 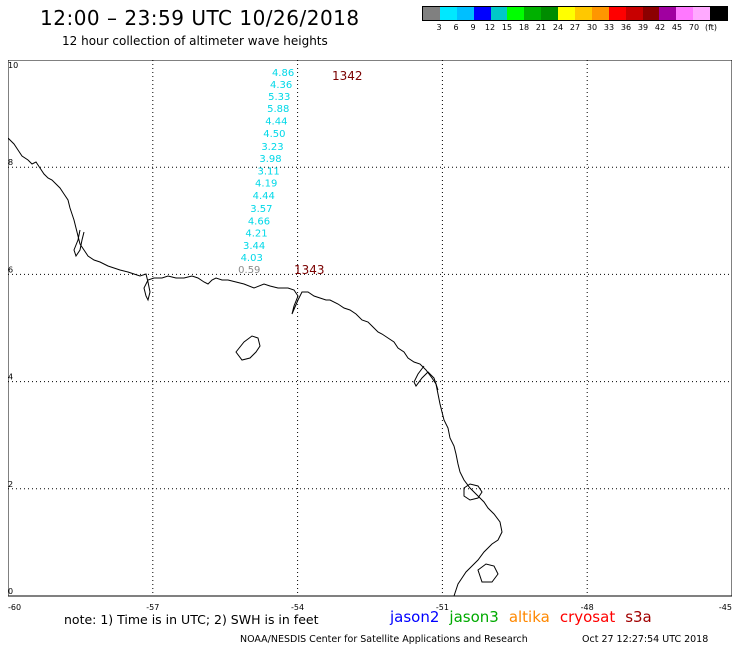 What do you see at coordinates (456, 27) in the screenshot?
I see `color-scale-label: 6` at bounding box center [456, 27].